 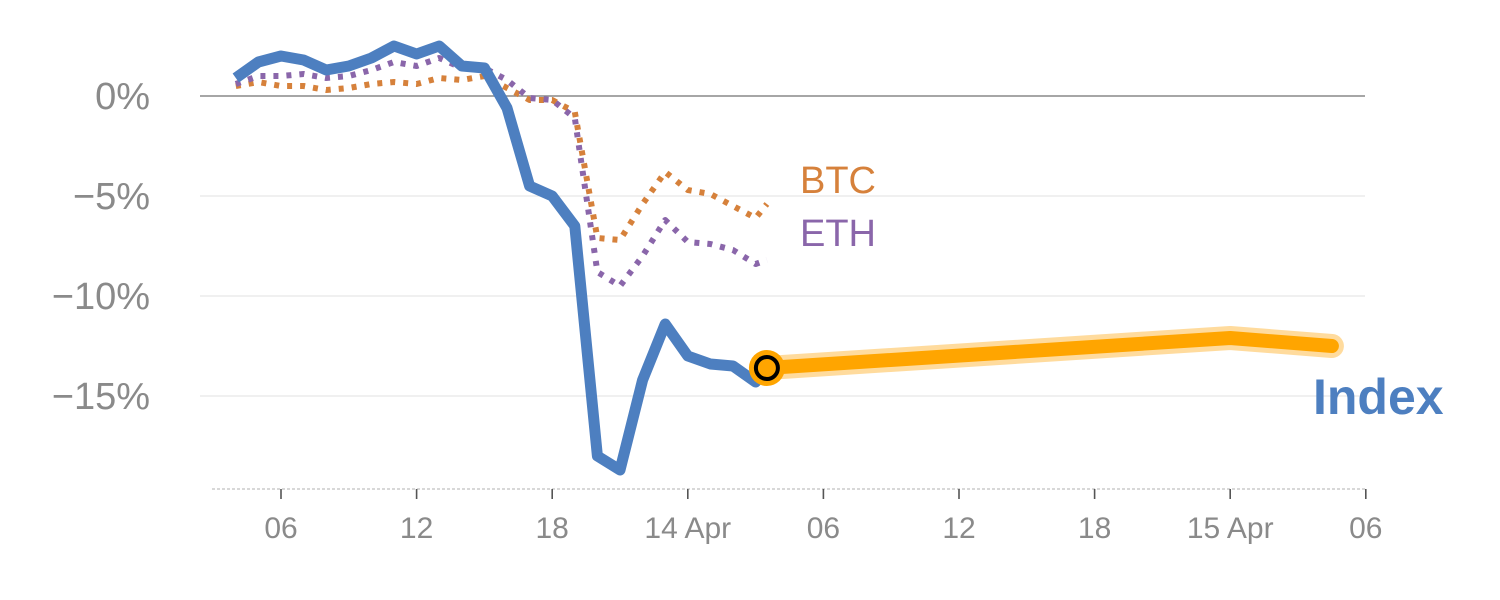 I want to click on forecast-line, so click(x=1049, y=353).